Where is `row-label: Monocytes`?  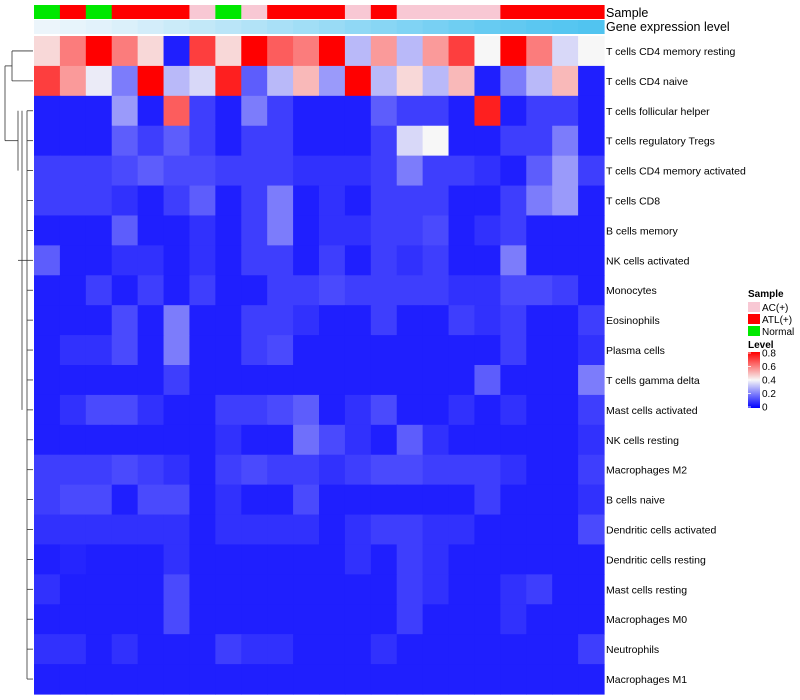 row-label: Monocytes is located at coordinates (631, 291).